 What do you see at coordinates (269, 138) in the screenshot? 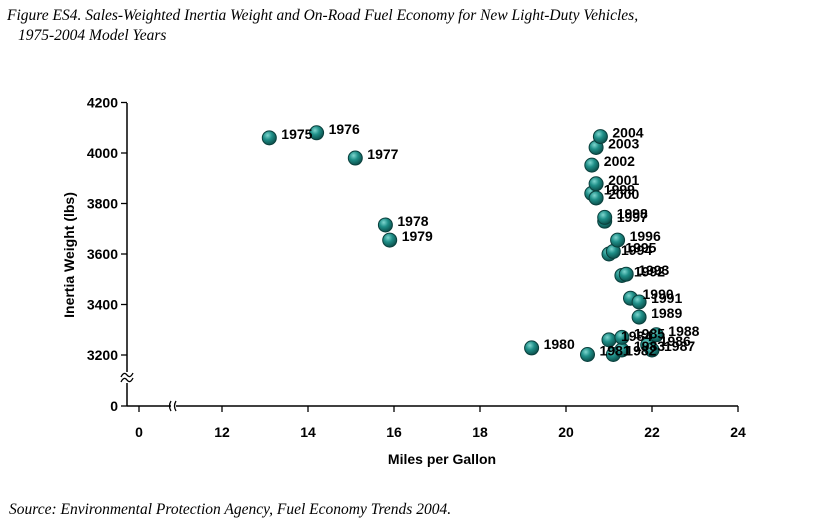
I see `data-point-1975` at bounding box center [269, 138].